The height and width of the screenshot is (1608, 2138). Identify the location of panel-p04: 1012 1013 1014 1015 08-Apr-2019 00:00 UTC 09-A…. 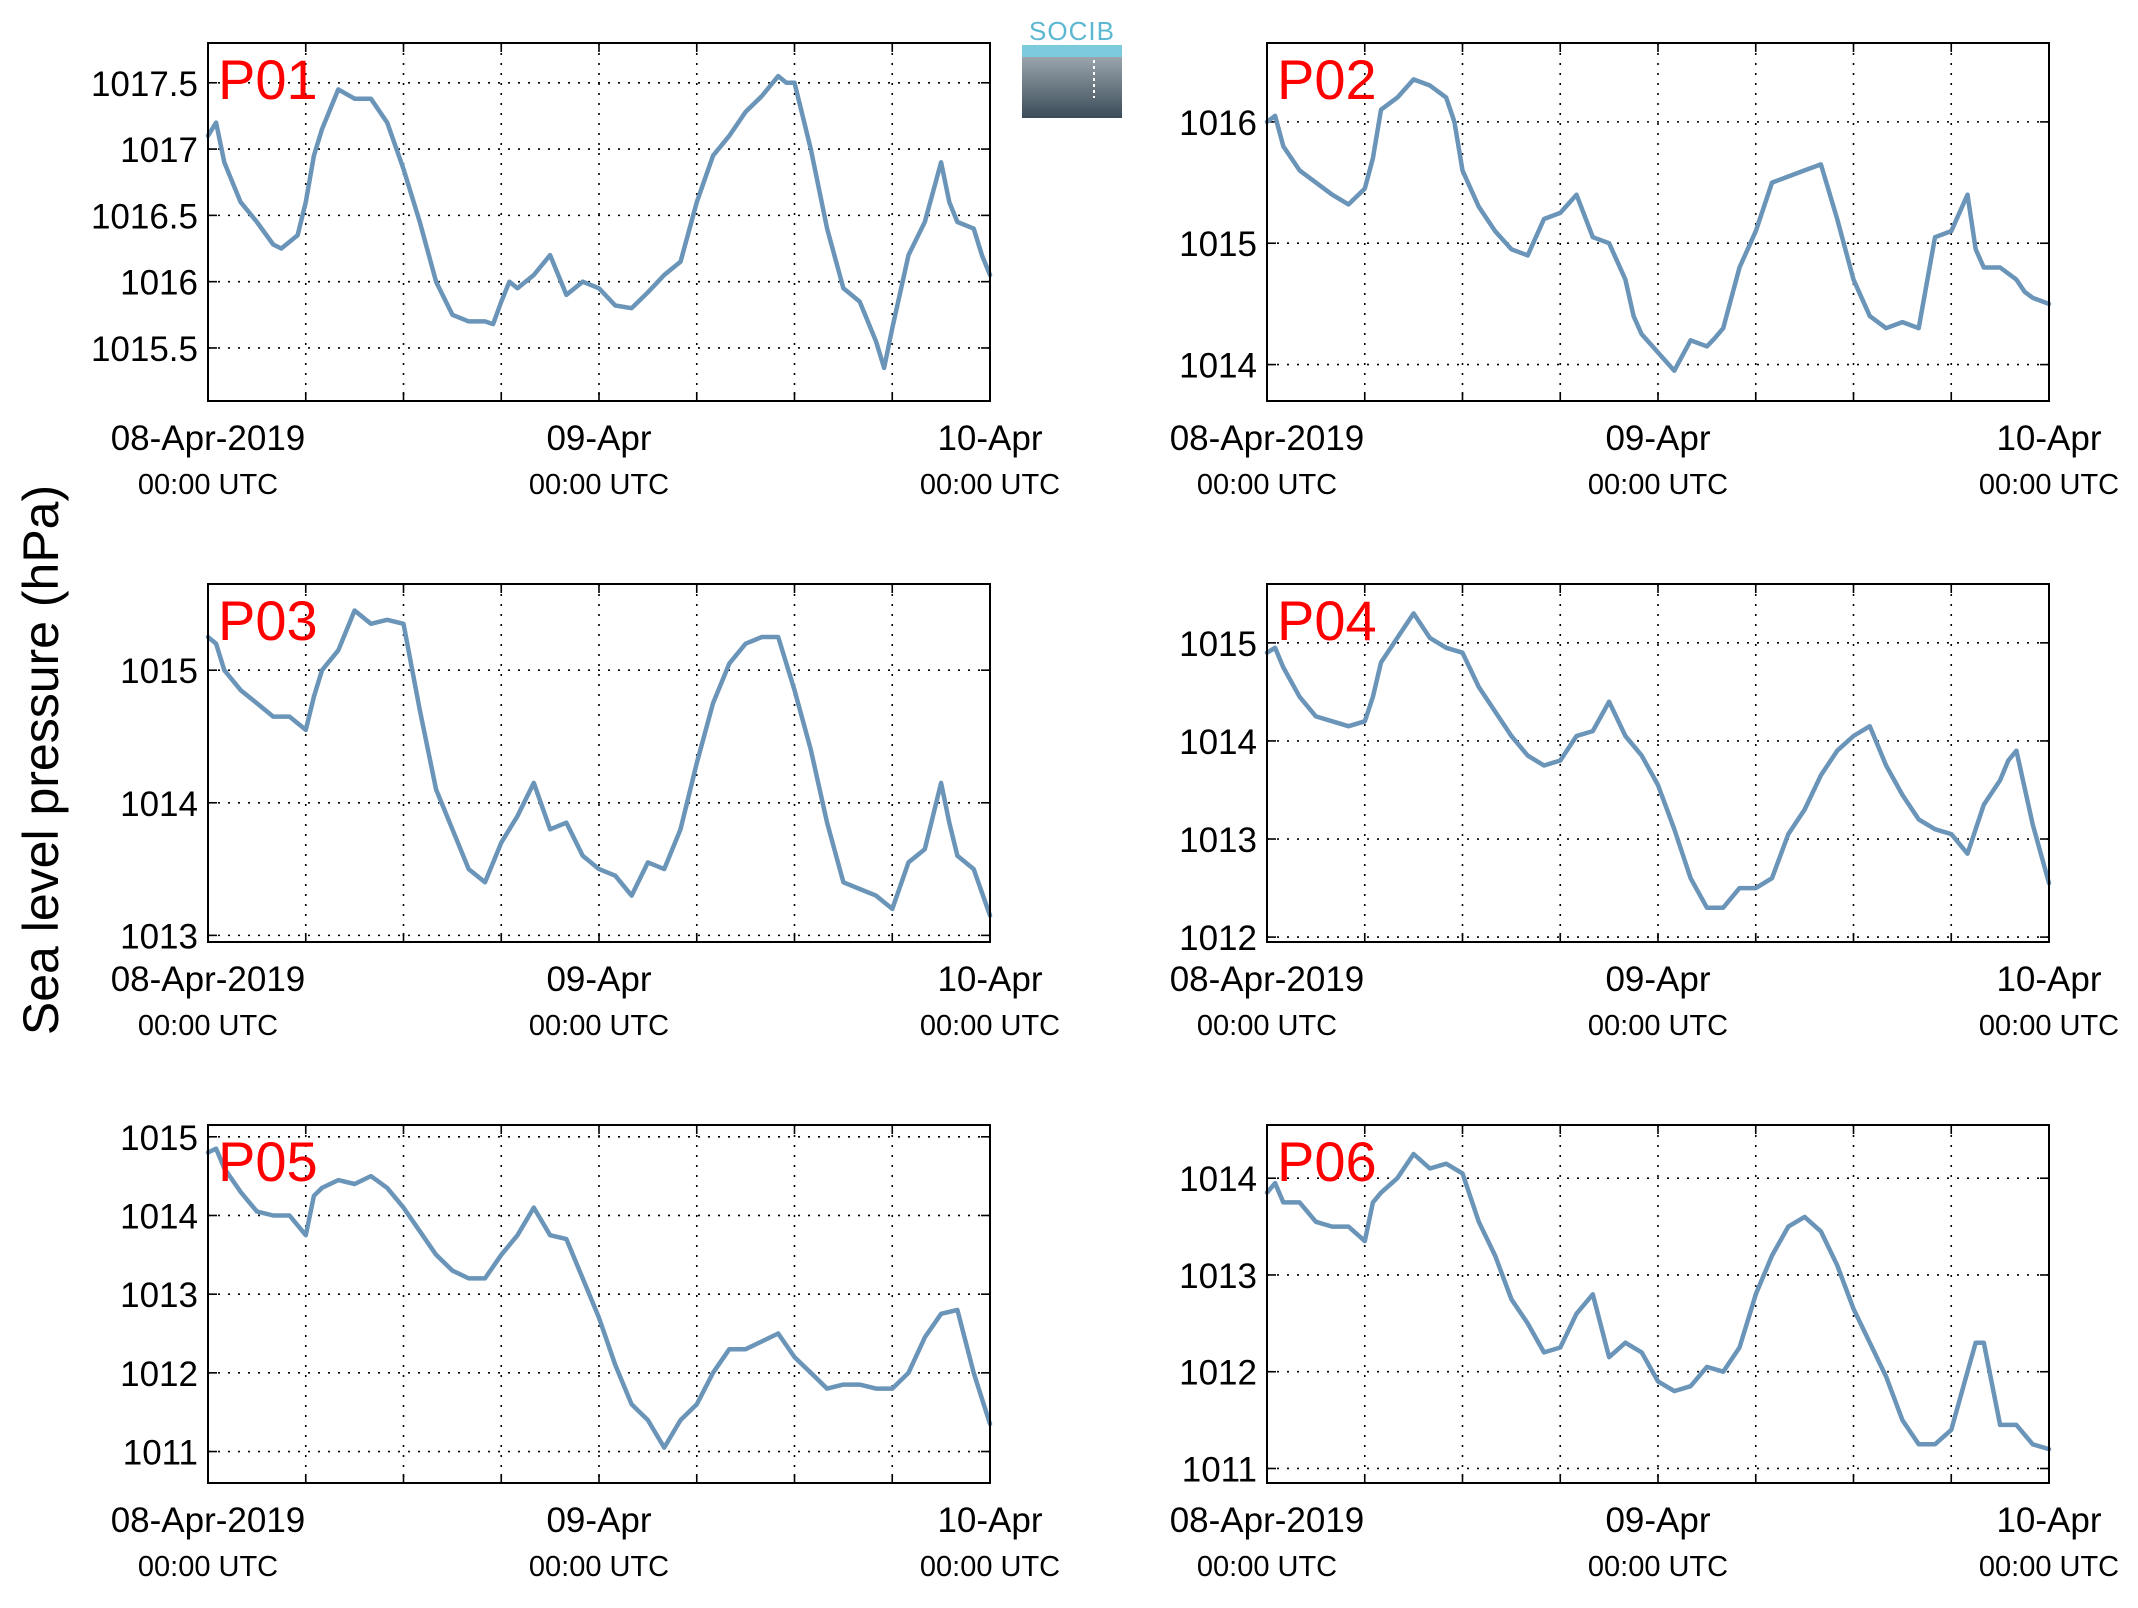
(1644, 812).